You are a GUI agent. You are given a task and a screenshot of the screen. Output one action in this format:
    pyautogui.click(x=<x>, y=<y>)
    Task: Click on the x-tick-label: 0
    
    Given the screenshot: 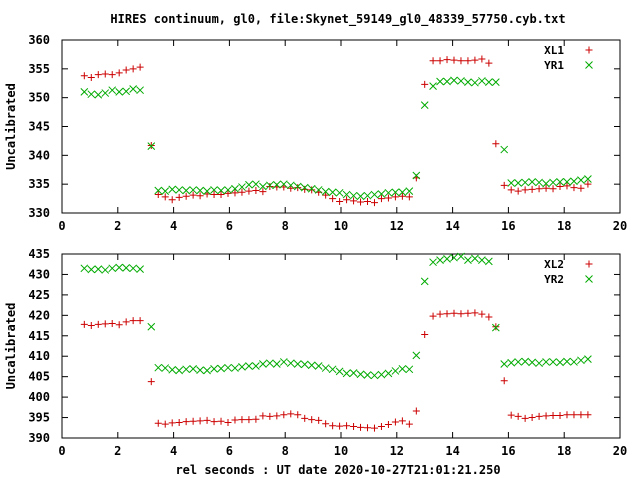 What is the action you would take?
    pyautogui.click(x=61, y=226)
    